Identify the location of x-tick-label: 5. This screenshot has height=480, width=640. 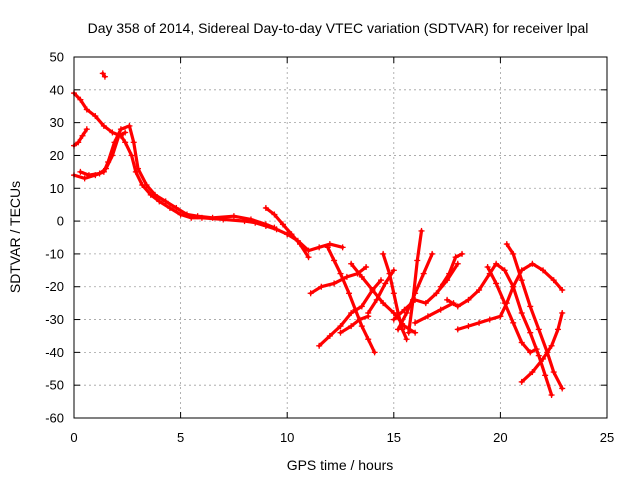
(180, 437).